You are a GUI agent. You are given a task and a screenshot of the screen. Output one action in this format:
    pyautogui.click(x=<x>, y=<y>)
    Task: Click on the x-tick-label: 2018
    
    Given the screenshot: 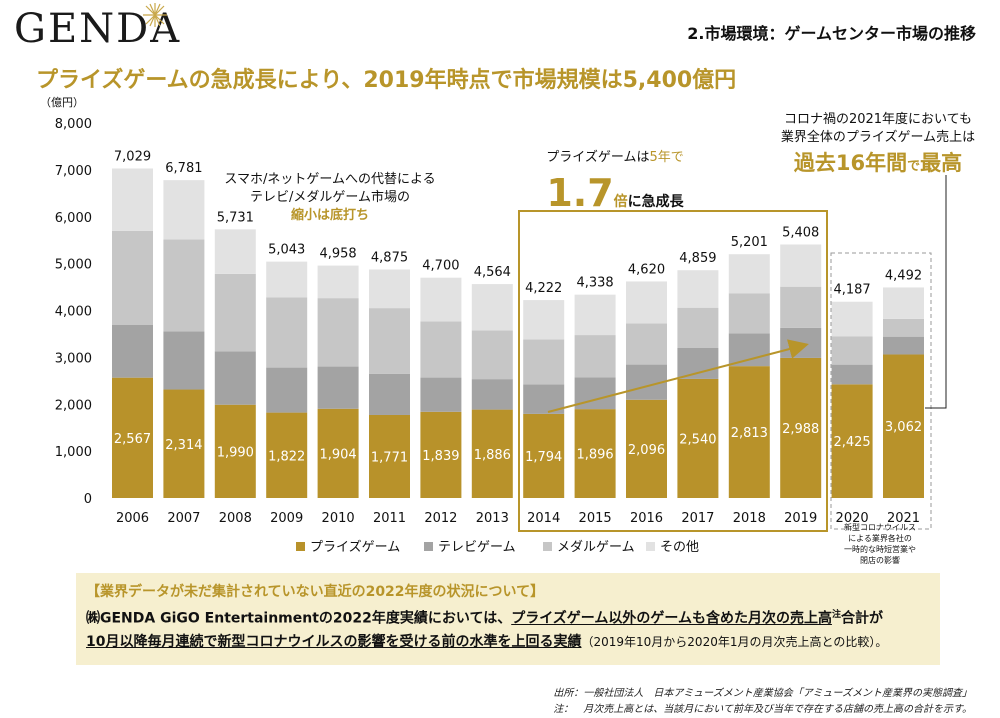 What is the action you would take?
    pyautogui.click(x=749, y=518)
    